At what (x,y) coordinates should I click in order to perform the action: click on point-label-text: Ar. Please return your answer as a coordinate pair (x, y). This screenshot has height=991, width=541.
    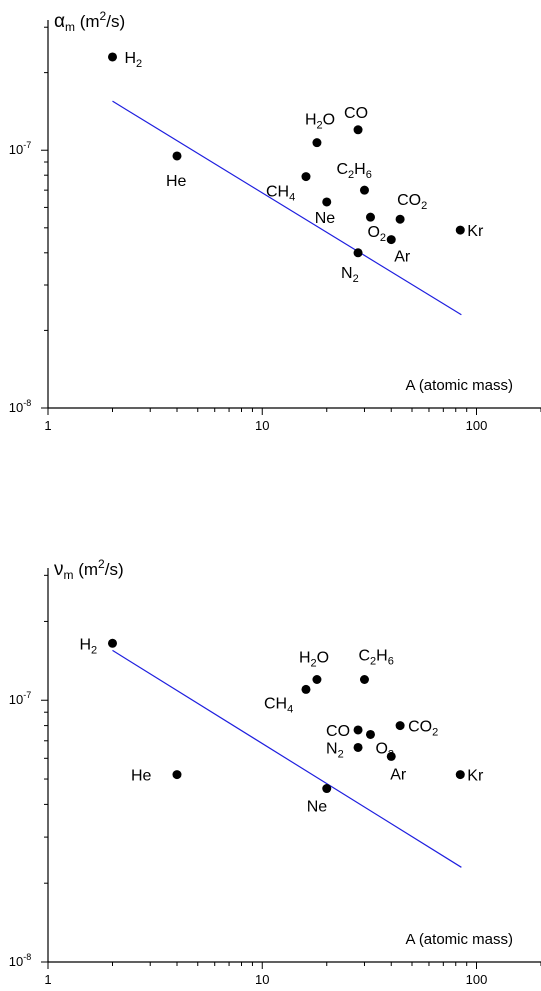
    Looking at the image, I should click on (402, 257).